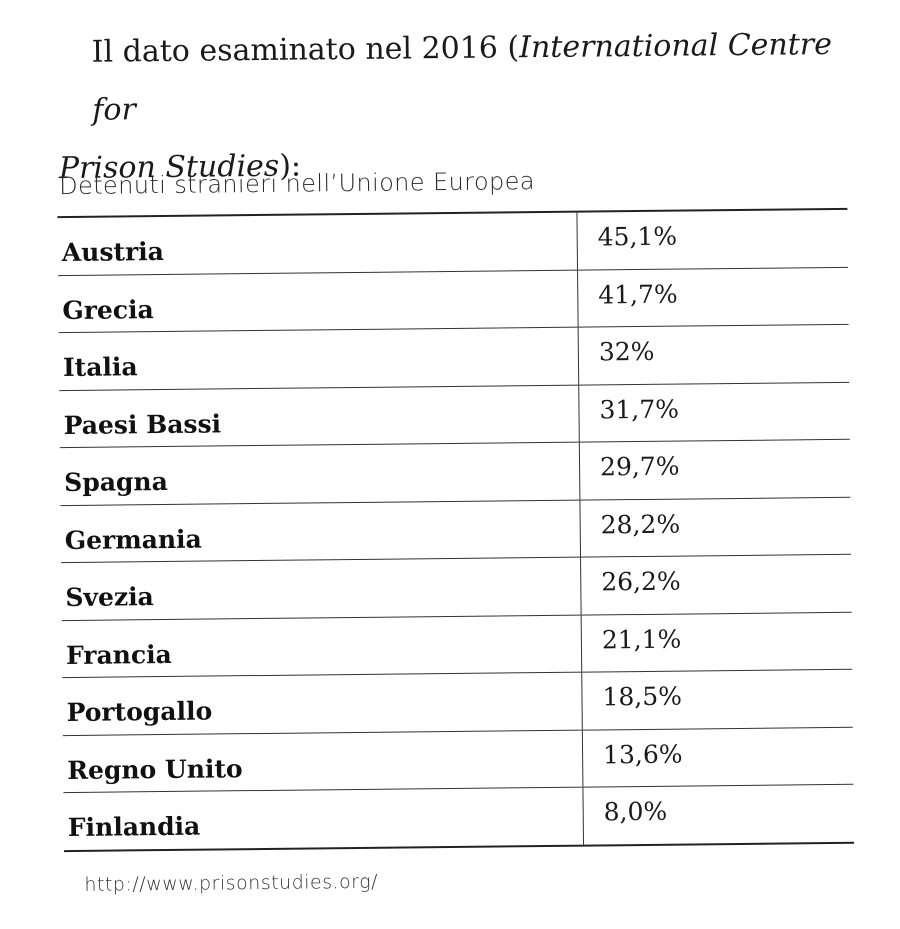 This screenshot has height=929, width=900. What do you see at coordinates (297, 184) in the screenshot?
I see `table-title: Detenuti stranieri nell’Unione Europea` at bounding box center [297, 184].